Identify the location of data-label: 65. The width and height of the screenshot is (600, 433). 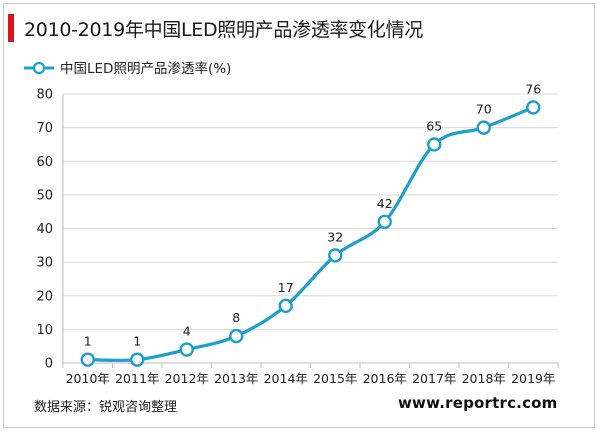
(434, 125).